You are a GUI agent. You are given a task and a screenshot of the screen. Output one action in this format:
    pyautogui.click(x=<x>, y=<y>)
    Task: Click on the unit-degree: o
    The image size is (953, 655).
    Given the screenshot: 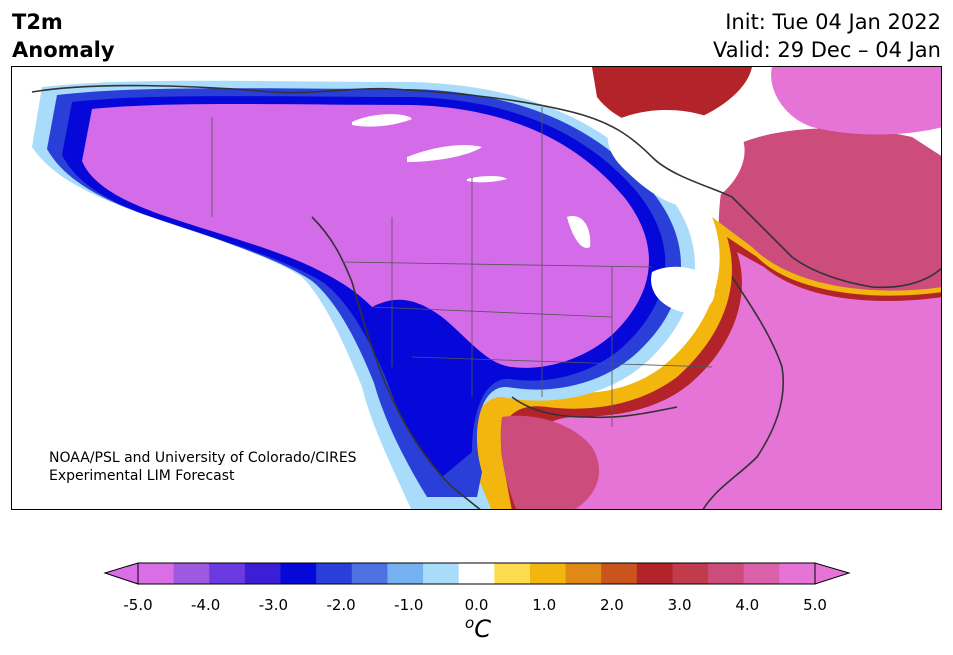 What is the action you would take?
    pyautogui.click(x=470, y=623)
    